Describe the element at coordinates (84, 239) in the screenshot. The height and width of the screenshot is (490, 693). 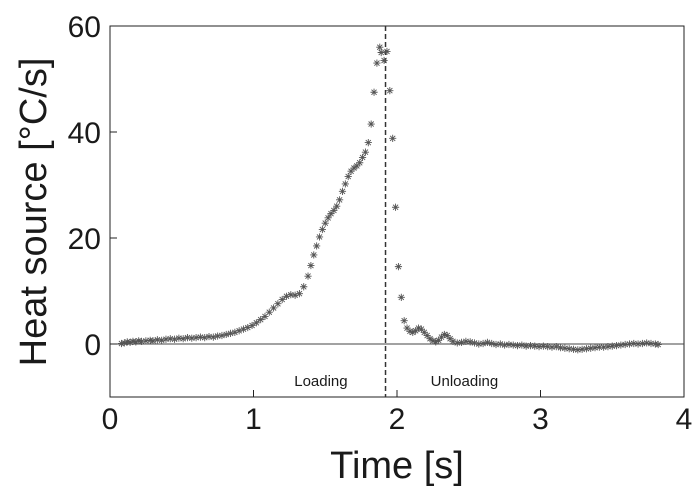
I see `y-tick-label: 20` at that location.